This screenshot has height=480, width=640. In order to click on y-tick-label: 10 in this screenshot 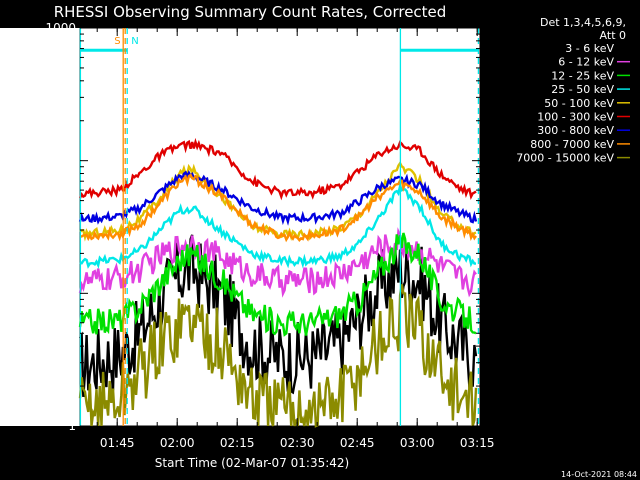, I will do `click(68, 293)`.